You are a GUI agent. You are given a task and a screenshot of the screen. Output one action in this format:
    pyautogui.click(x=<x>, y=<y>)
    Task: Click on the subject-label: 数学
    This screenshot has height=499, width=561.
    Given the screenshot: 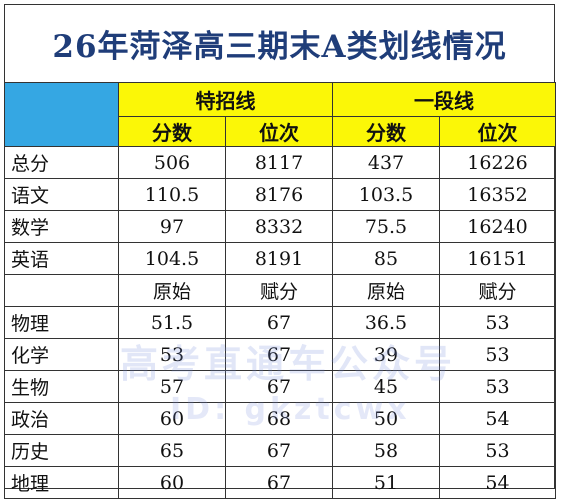 What is the action you would take?
    pyautogui.click(x=61, y=226)
    